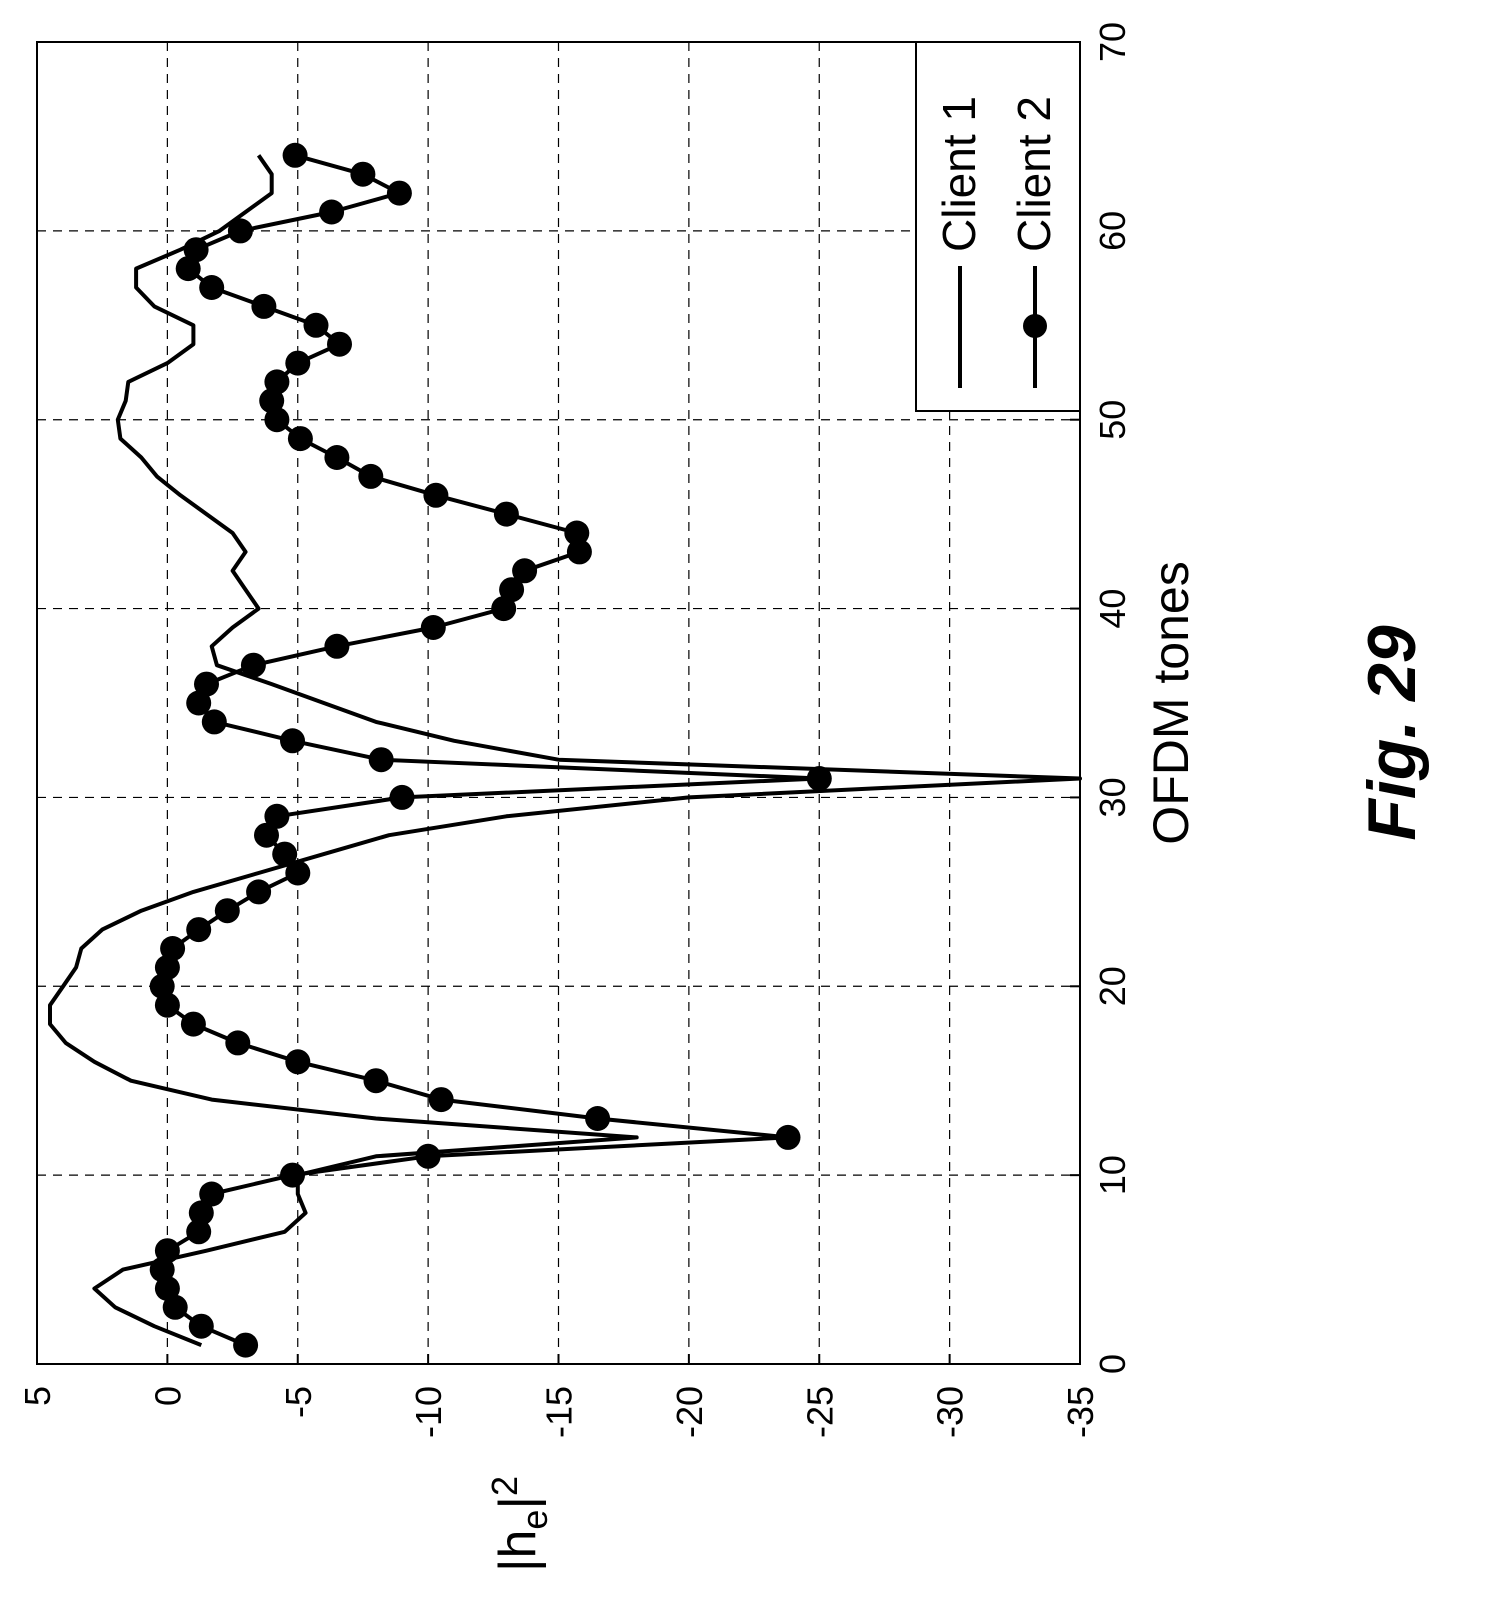  I want to click on legend-label-client-1: Client 1, so click(959, 174).